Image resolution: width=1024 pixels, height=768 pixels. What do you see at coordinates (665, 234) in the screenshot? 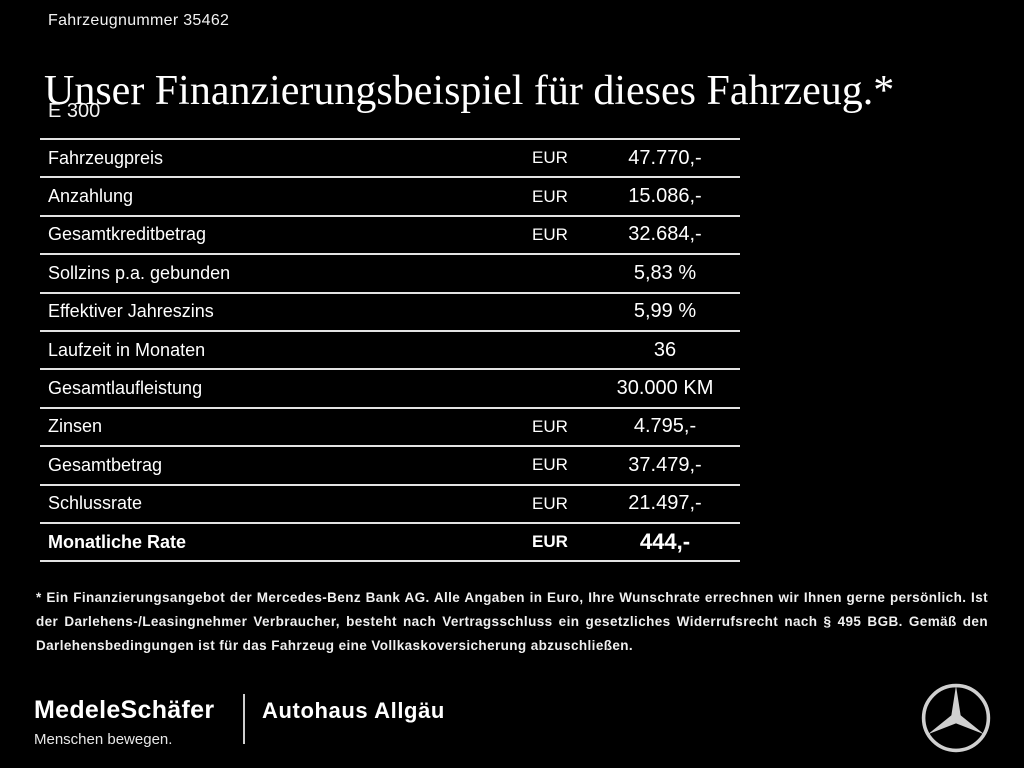
I see `row-value: 32.684,-` at bounding box center [665, 234].